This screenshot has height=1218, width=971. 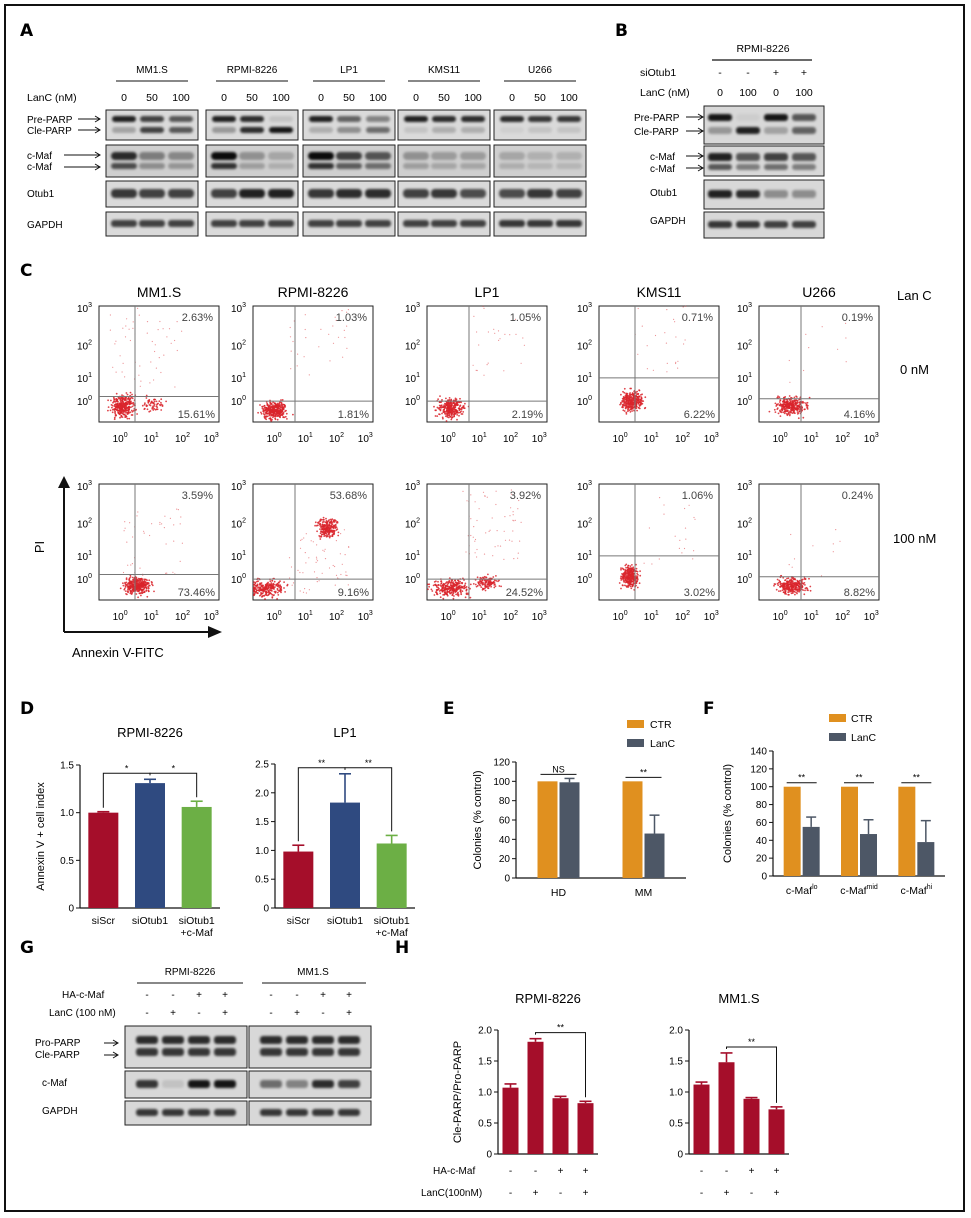 I want to click on panel-c-event-dots, so click(x=303, y=365).